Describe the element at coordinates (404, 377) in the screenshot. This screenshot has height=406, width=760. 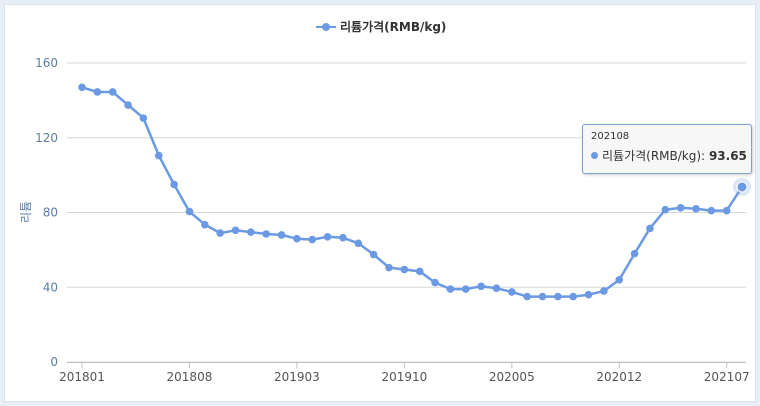
I see `x-tick-label: 201910` at that location.